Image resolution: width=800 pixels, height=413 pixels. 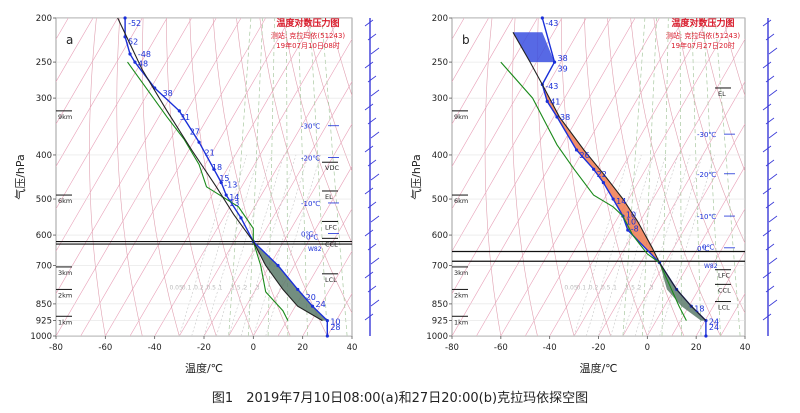 I want to click on mixing-ratio-label: 1, so click(x=615, y=287).